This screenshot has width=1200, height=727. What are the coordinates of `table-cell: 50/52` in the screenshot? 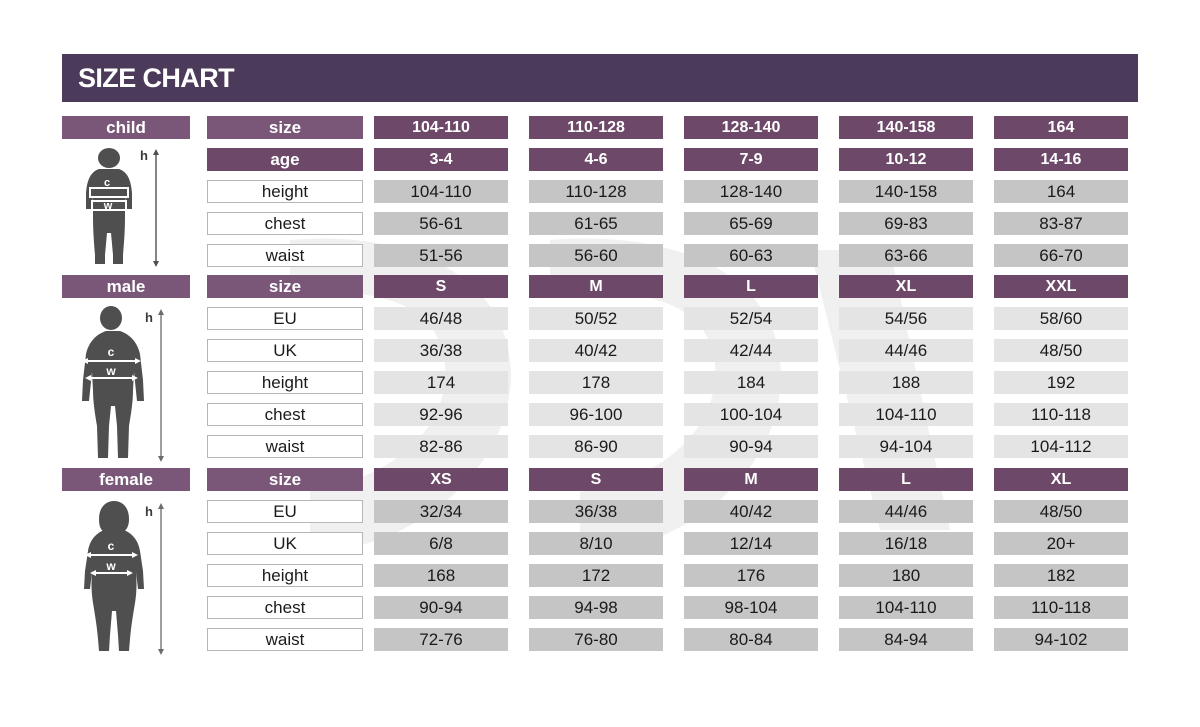 It's located at (596, 318).